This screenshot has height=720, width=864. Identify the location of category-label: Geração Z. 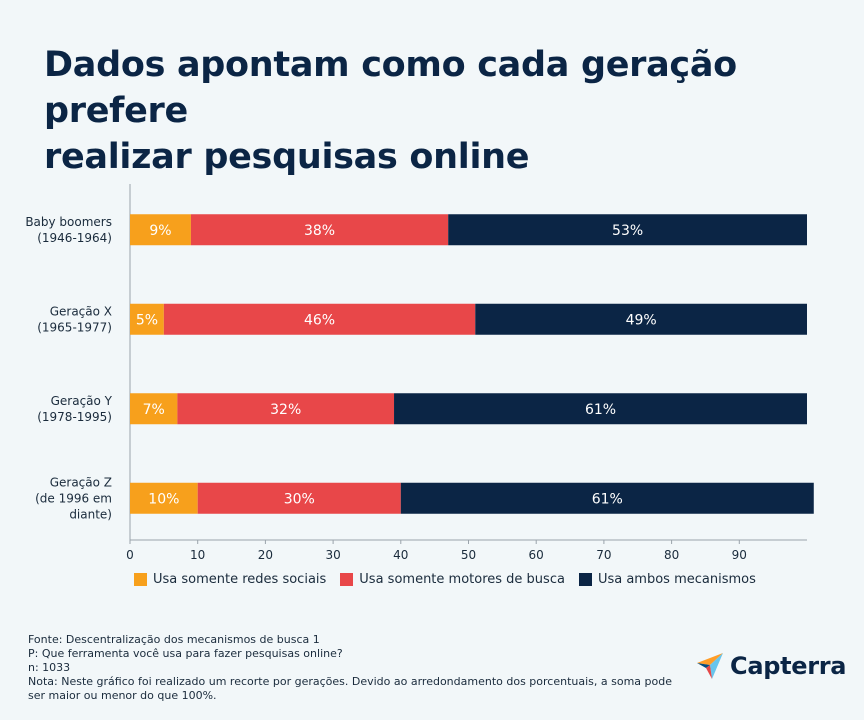
(81, 482).